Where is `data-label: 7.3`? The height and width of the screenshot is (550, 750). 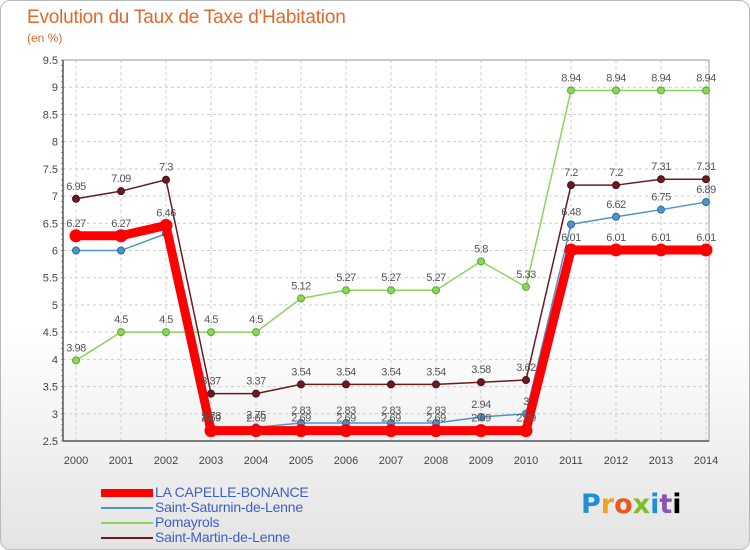
data-label: 7.3 is located at coordinates (166, 168).